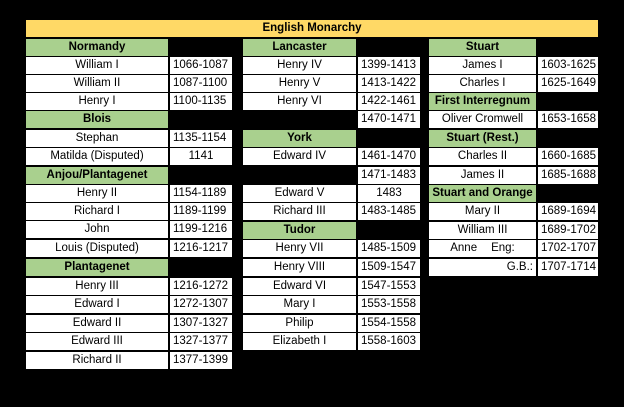 The image size is (624, 407). Describe the element at coordinates (97, 138) in the screenshot. I see `monarch-name: Stephan` at that location.